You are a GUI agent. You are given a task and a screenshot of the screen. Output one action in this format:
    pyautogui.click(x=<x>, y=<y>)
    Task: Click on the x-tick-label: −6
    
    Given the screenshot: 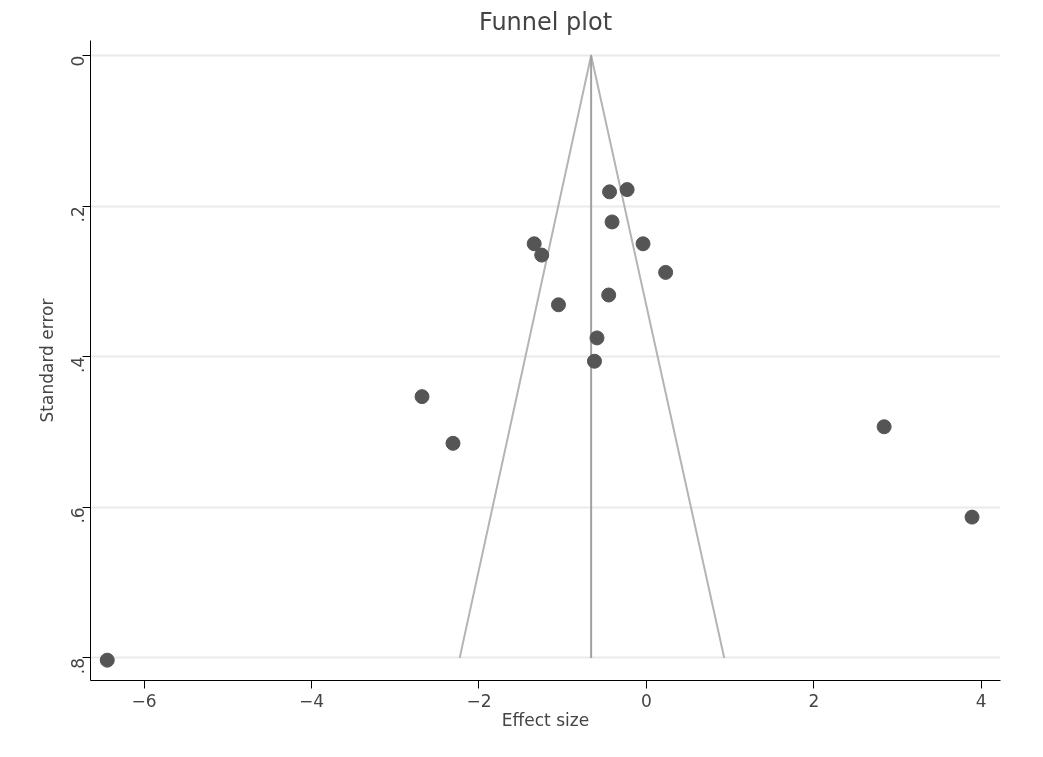 What is the action you would take?
    pyautogui.click(x=144, y=700)
    